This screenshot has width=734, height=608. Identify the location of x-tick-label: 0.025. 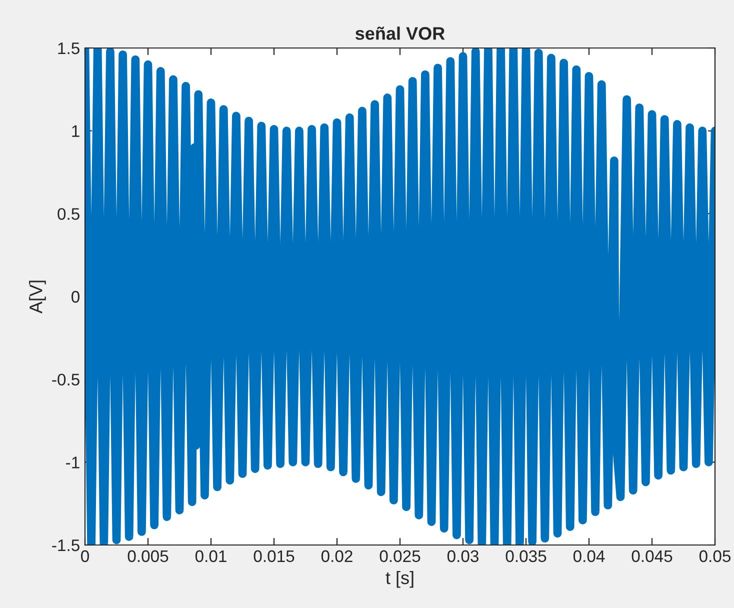
(400, 556).